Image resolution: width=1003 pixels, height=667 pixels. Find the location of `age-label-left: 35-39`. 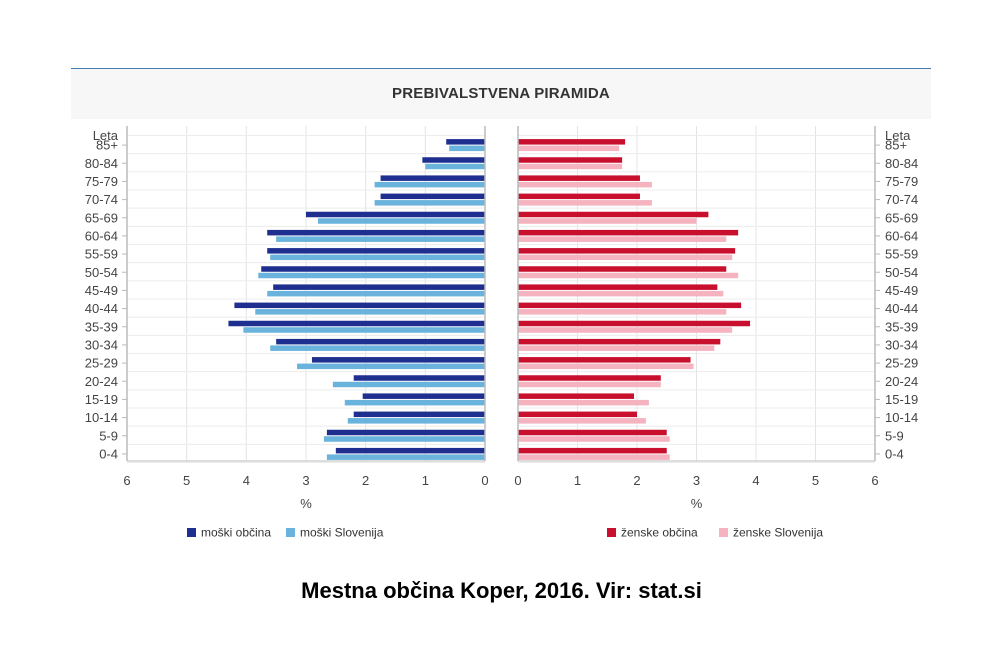

age-label-left: 35-39 is located at coordinates (101, 326).